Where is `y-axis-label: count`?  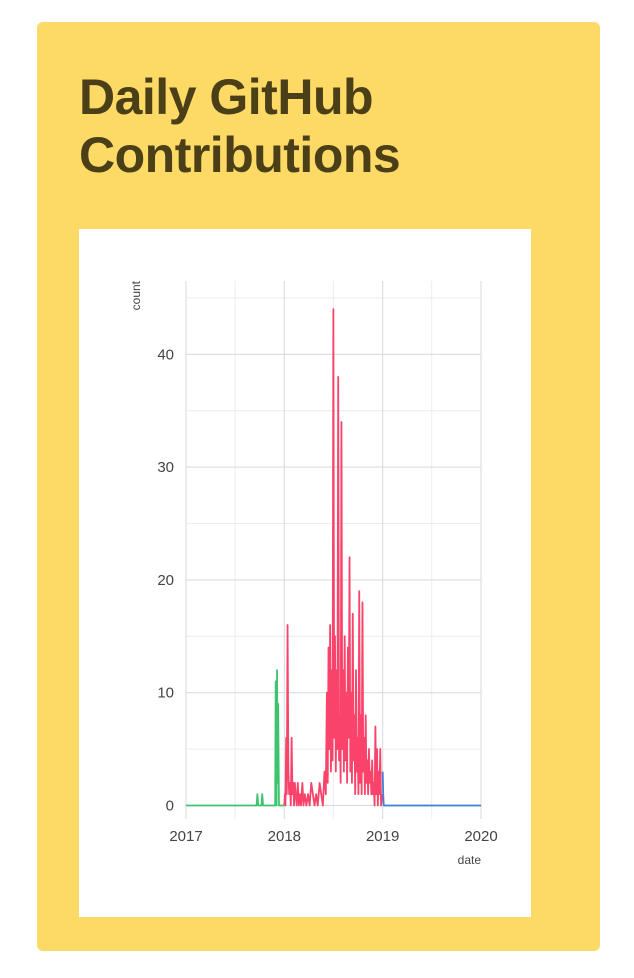
y-axis-label: count is located at coordinates (136, 295).